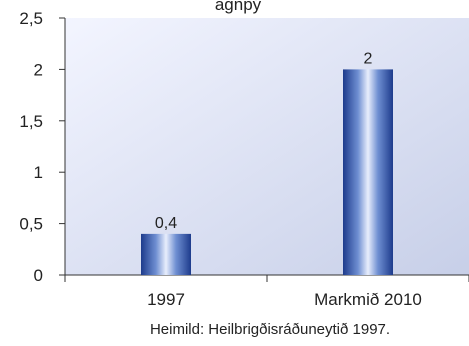 The height and width of the screenshot is (346, 469). I want to click on x-axis: 1997 Markmið 2010, so click(266, 291).